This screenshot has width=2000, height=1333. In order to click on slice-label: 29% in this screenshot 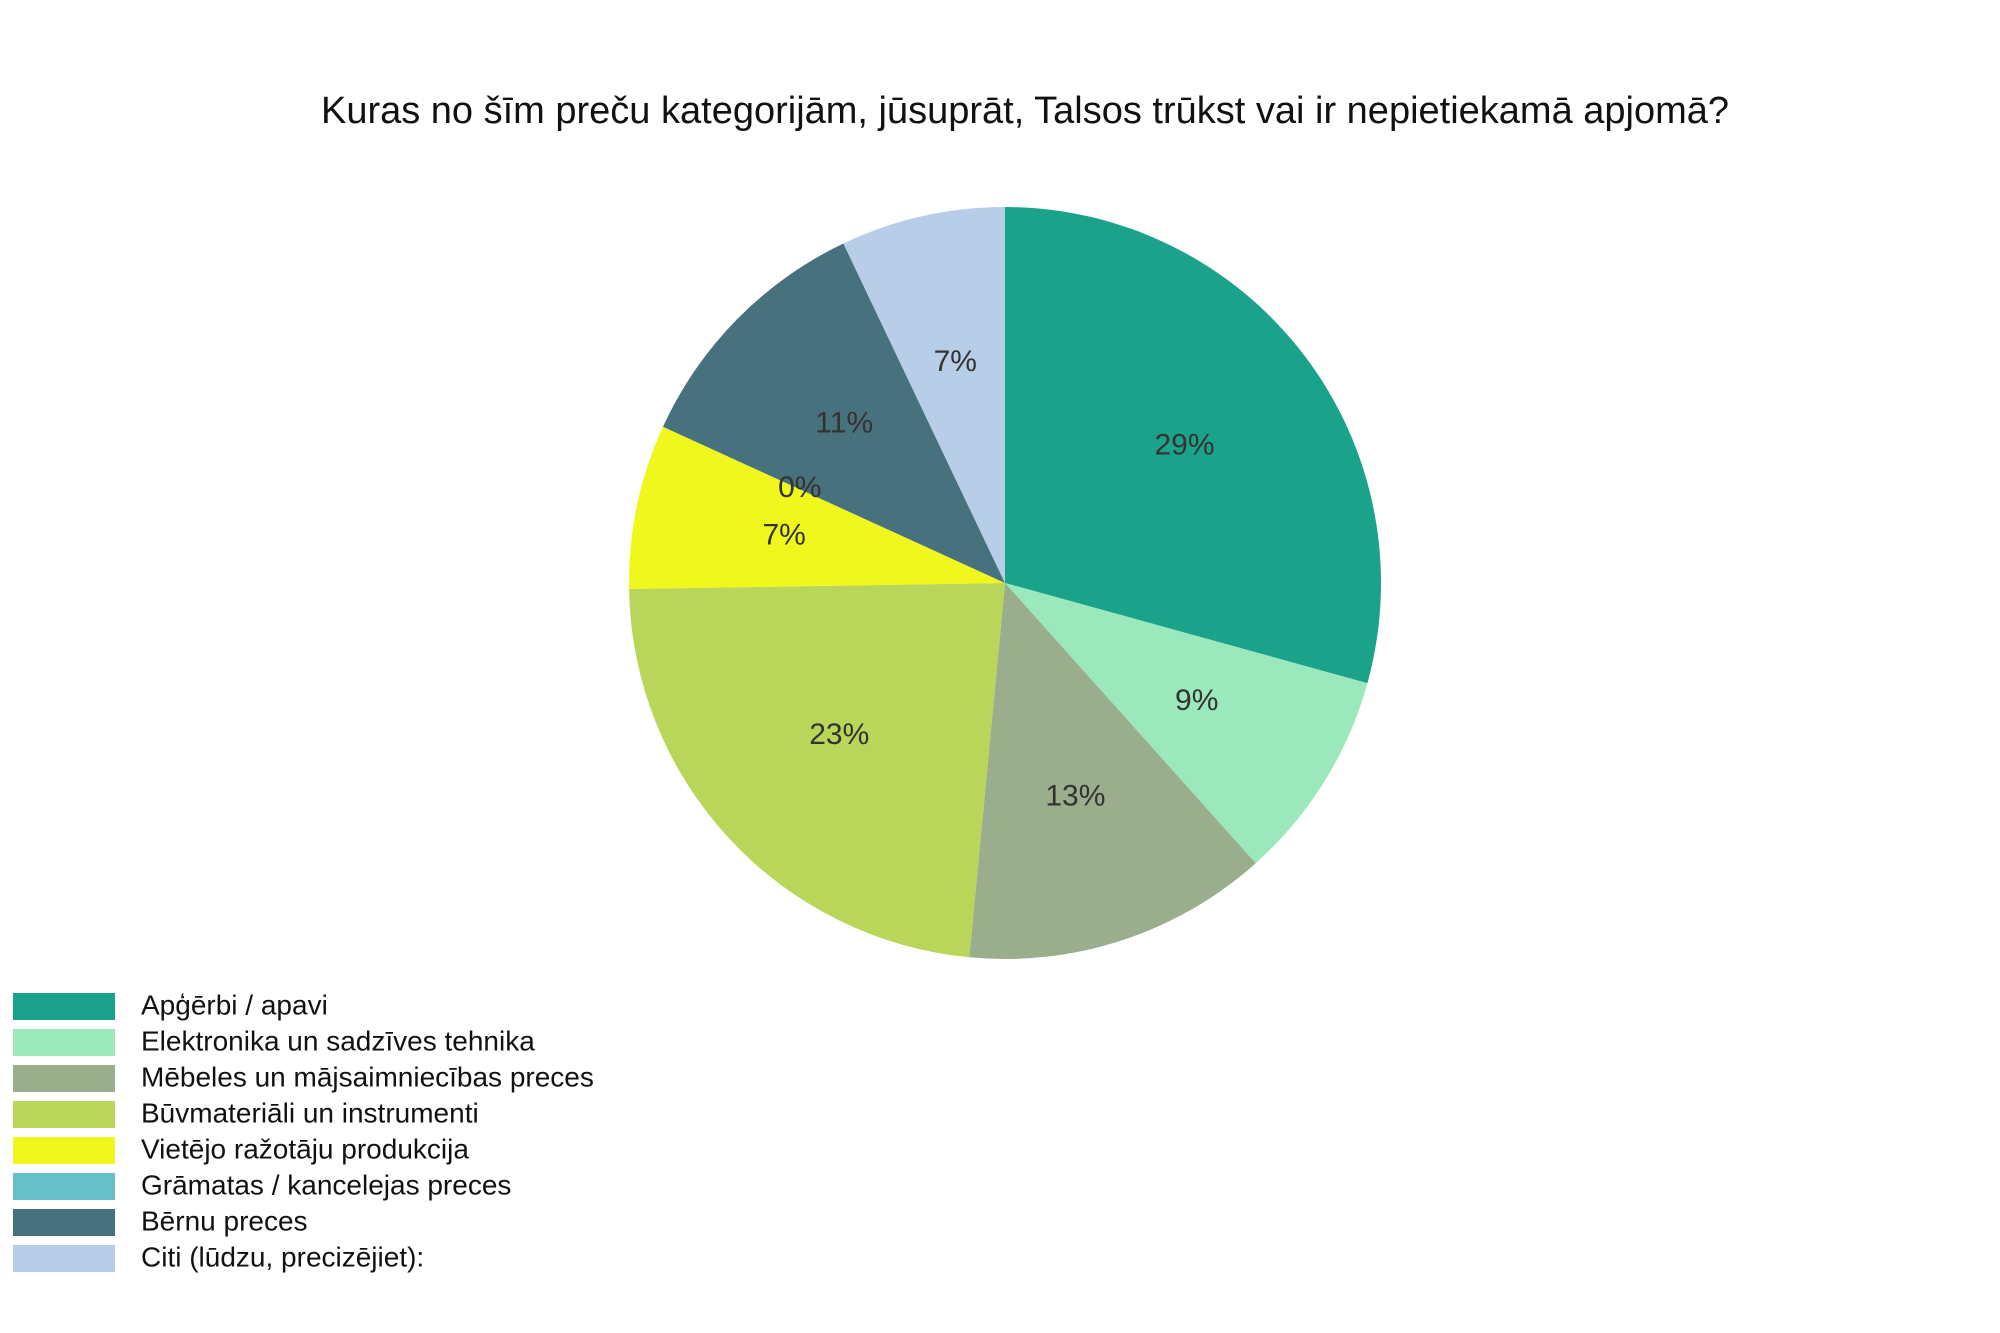, I will do `click(1185, 444)`.